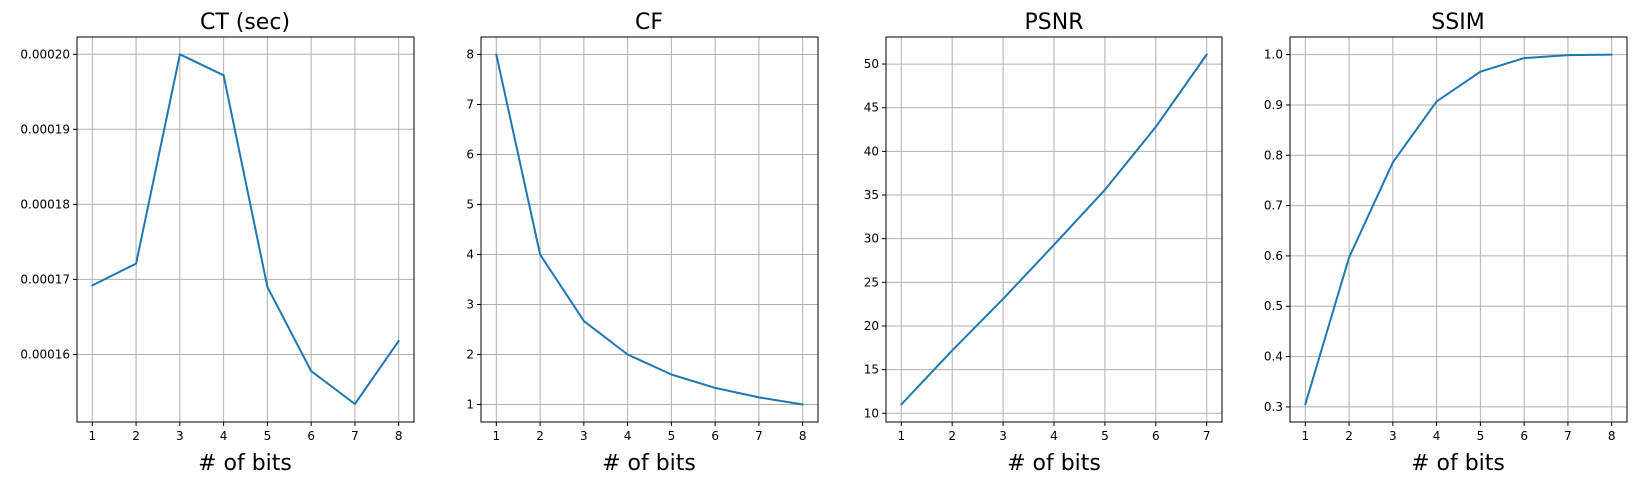 This screenshot has height=485, width=1636. Describe the element at coordinates (470, 255) in the screenshot. I see `y-tick-label: 4` at that location.